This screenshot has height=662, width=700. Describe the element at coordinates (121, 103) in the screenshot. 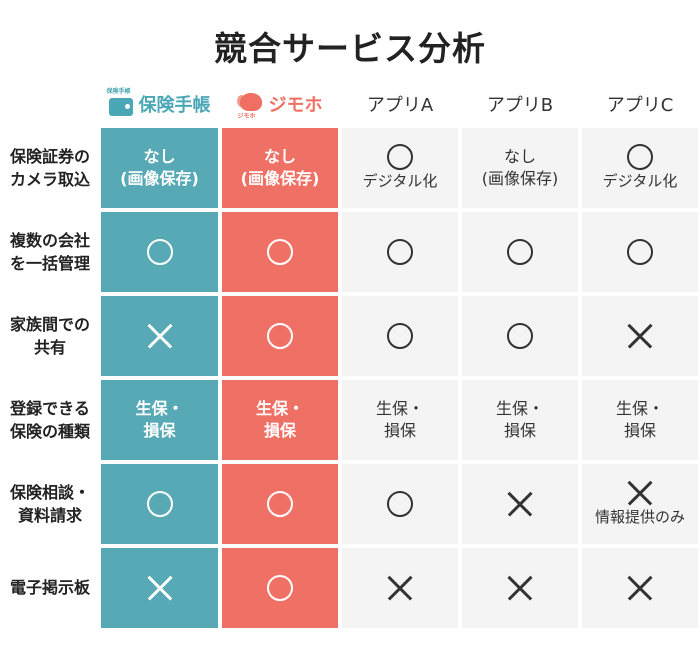

I see `wallet-icon: 保険手帳` at that location.